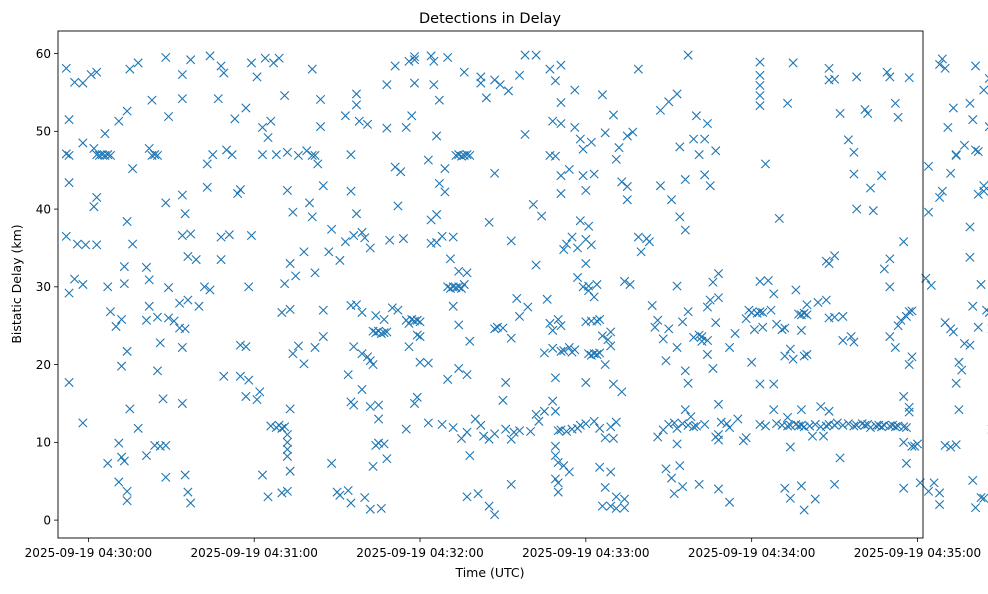  What do you see at coordinates (43, 365) in the screenshot?
I see `y-tick-label: 20` at bounding box center [43, 365].